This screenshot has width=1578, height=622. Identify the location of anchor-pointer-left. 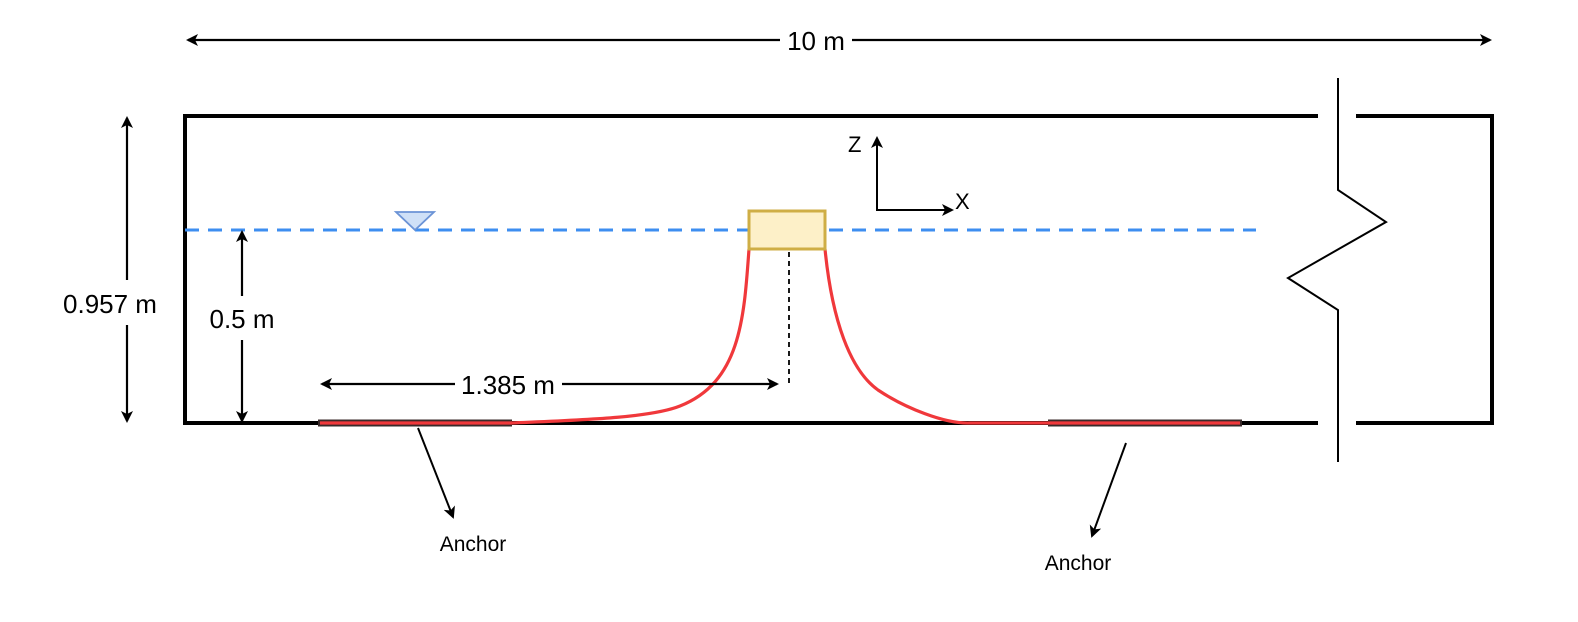
(436, 473).